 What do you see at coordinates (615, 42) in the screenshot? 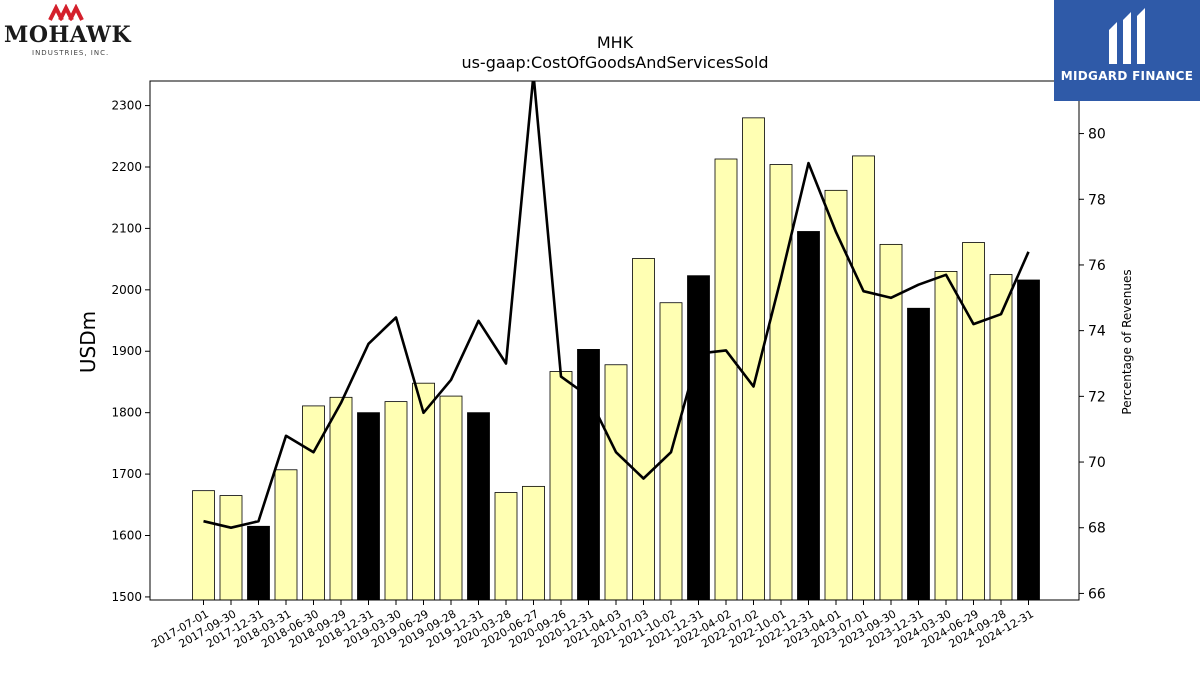
I see `chart-title: MHK` at bounding box center [615, 42].